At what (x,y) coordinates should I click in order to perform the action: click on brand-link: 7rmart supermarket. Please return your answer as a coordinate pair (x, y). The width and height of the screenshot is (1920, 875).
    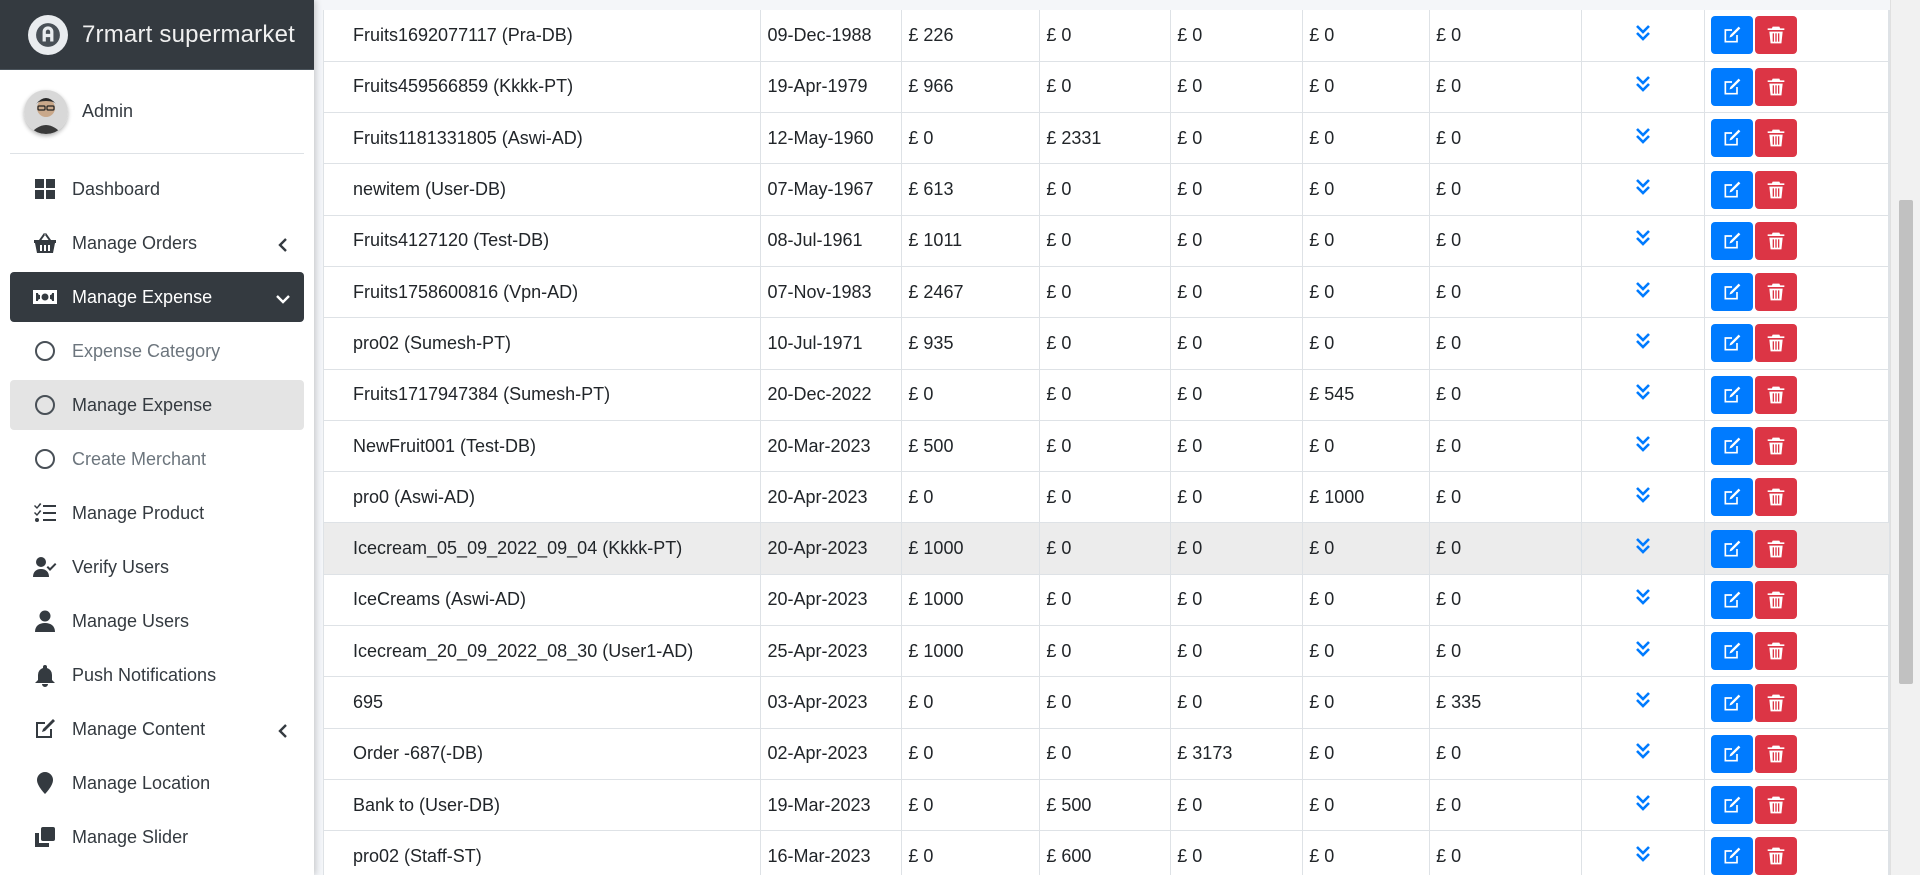
    Looking at the image, I should click on (157, 35).